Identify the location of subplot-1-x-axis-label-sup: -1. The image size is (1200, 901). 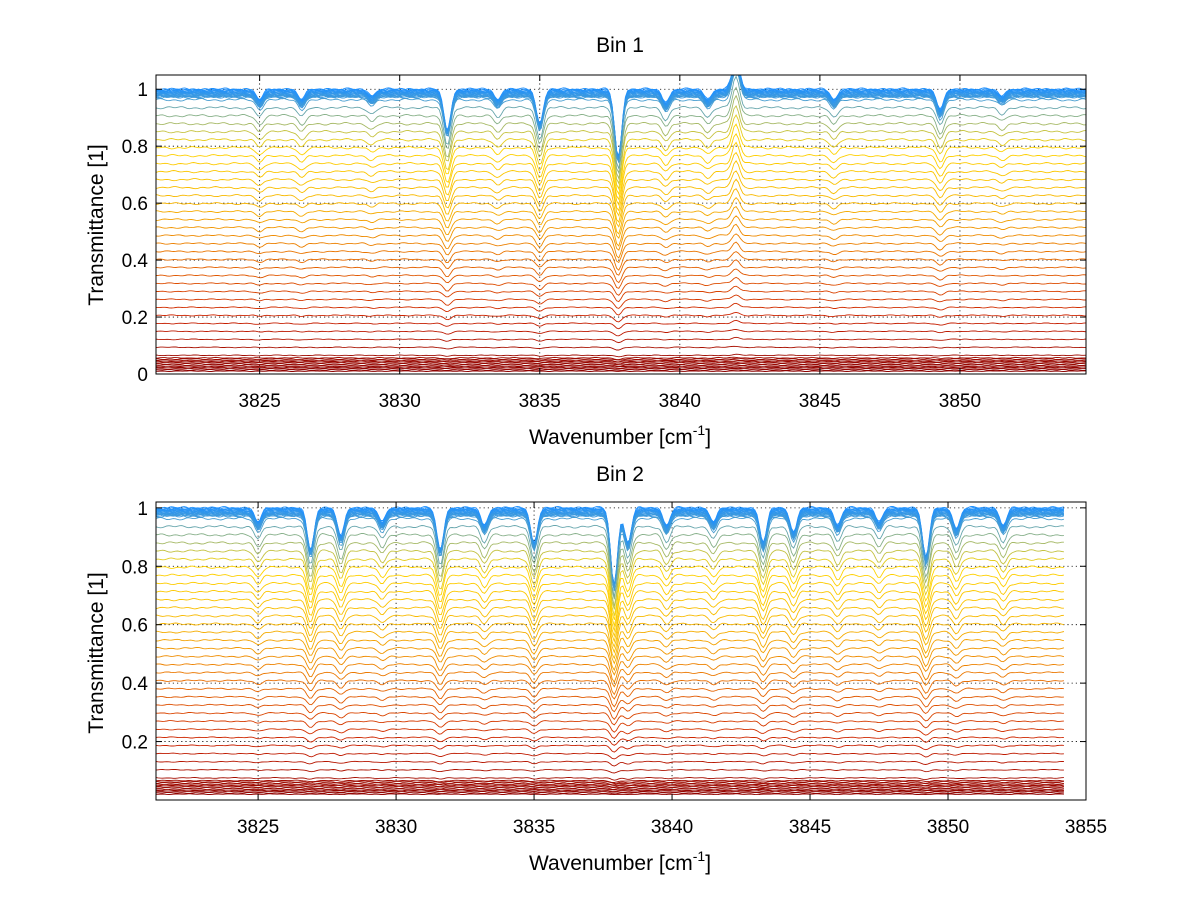
(699, 430).